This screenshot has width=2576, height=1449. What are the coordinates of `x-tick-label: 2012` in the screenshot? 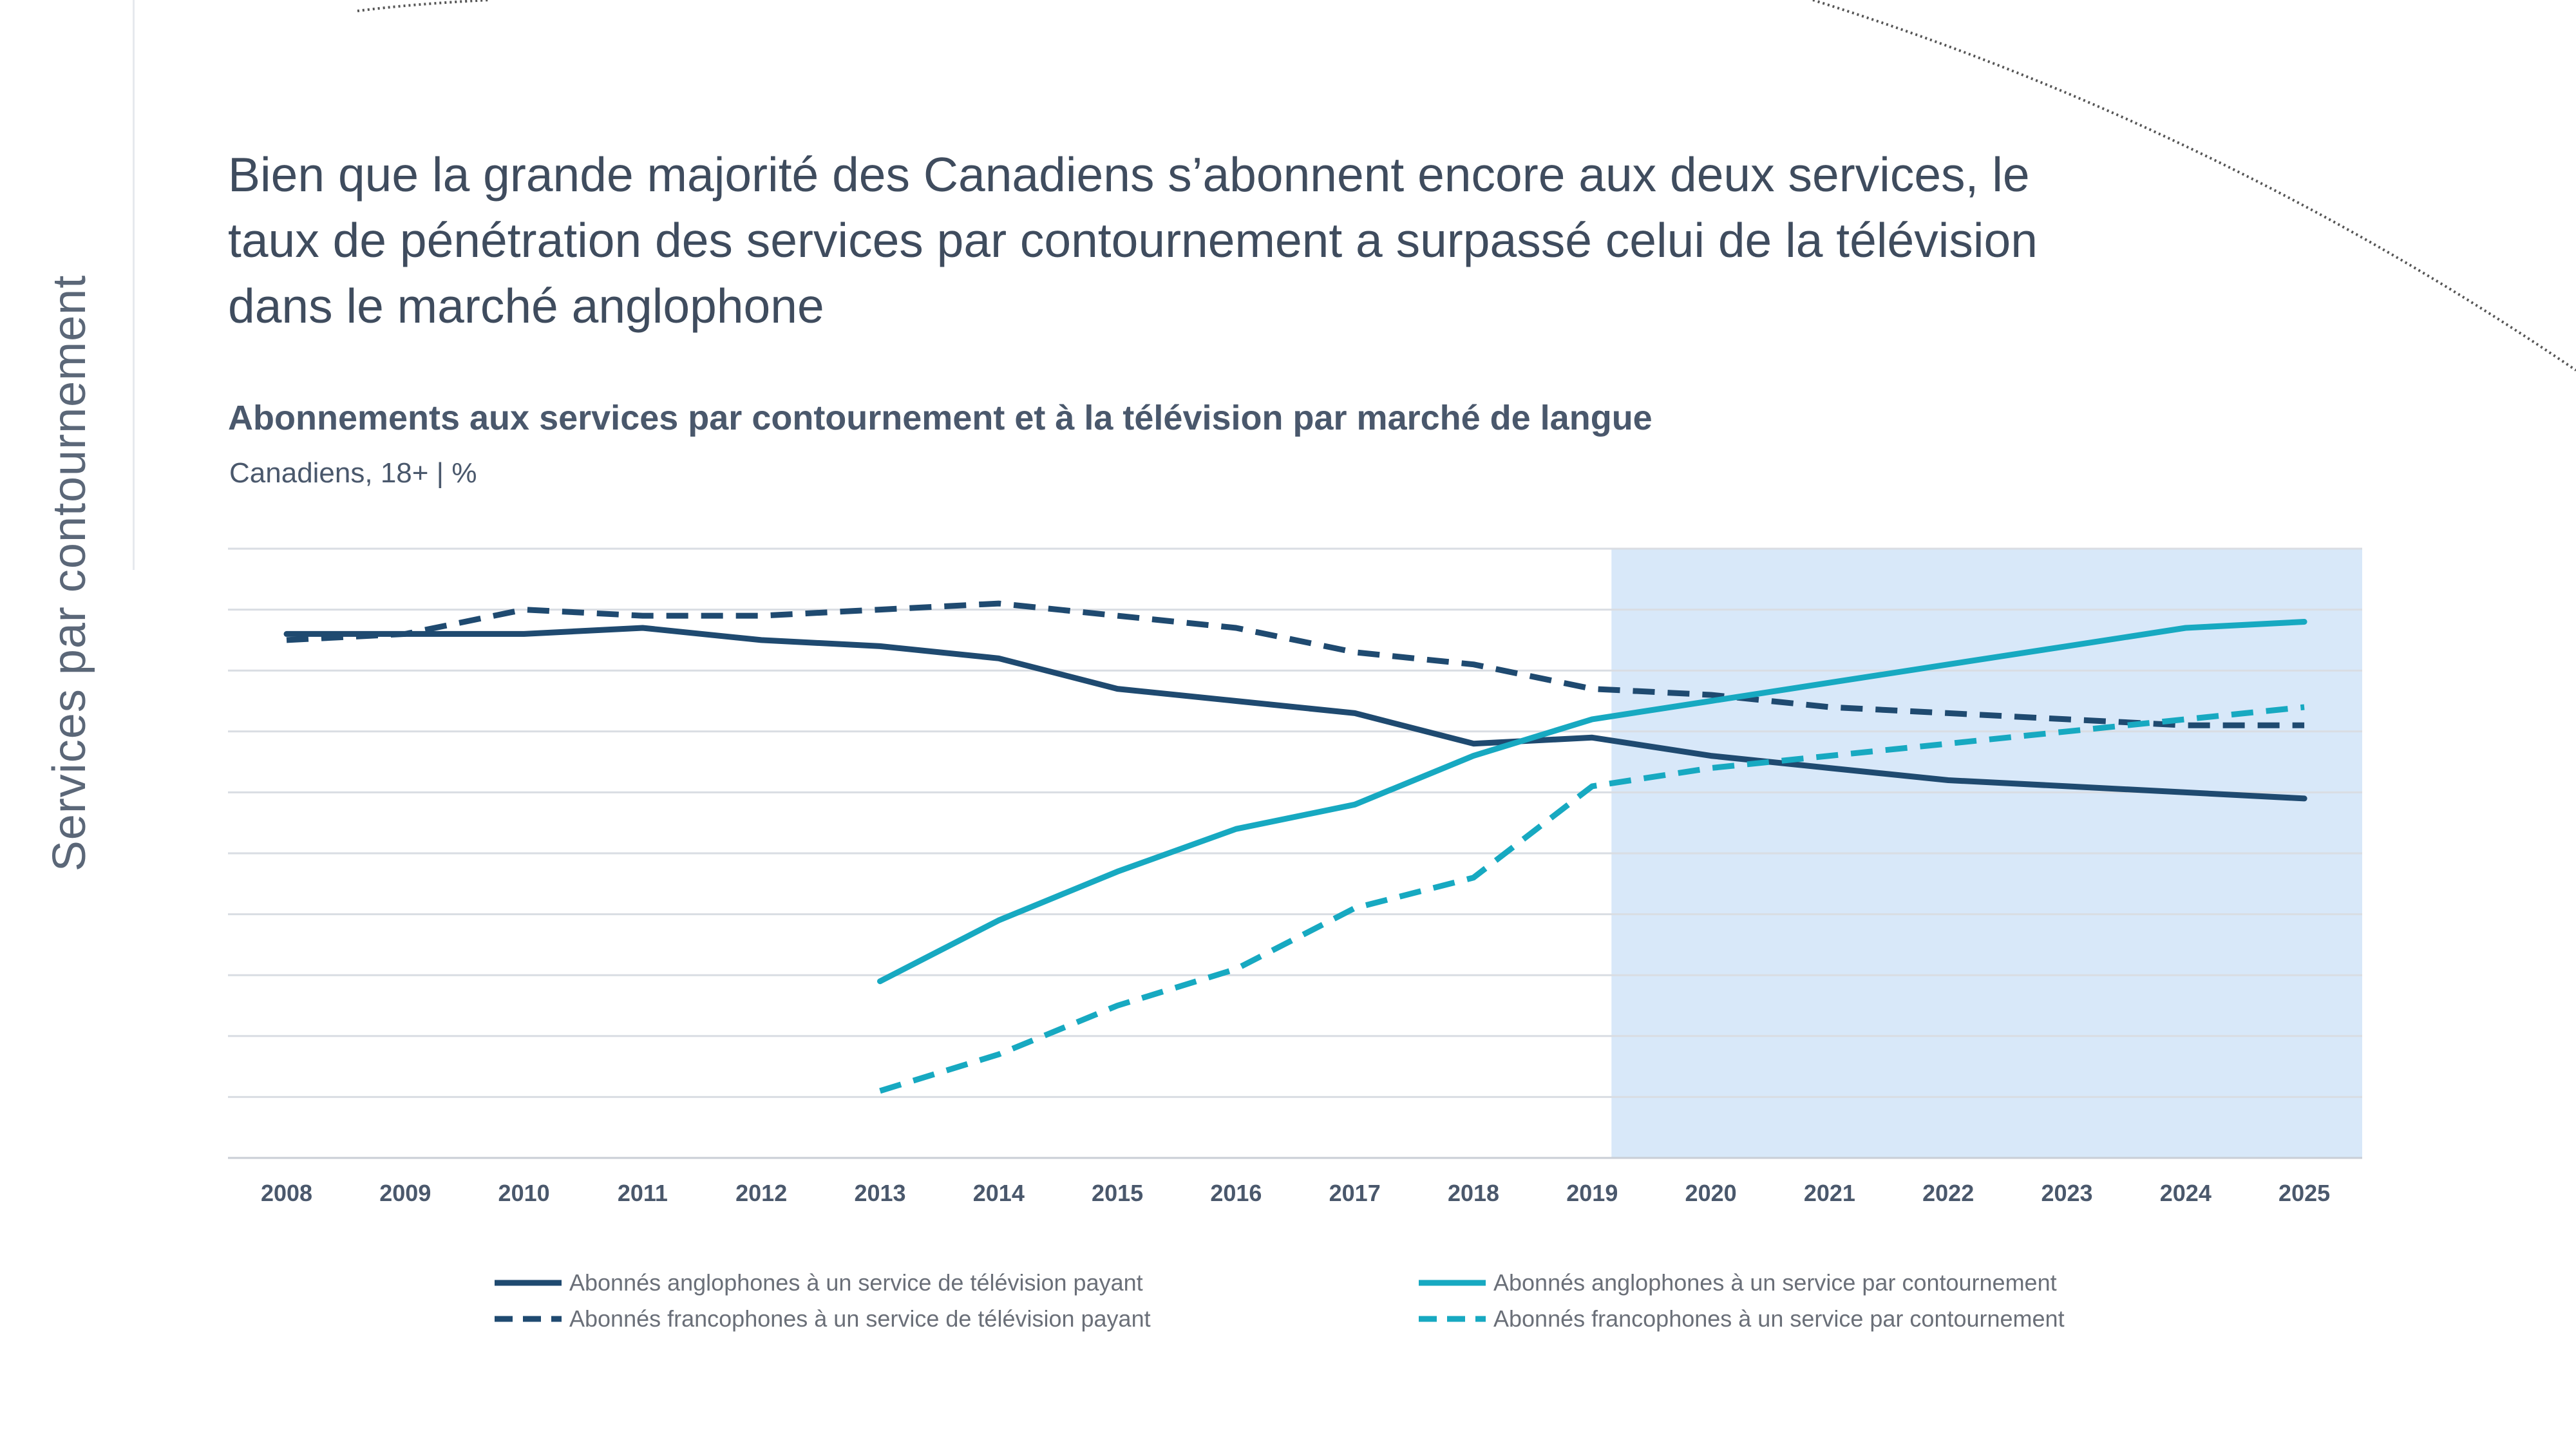 It's located at (761, 1193).